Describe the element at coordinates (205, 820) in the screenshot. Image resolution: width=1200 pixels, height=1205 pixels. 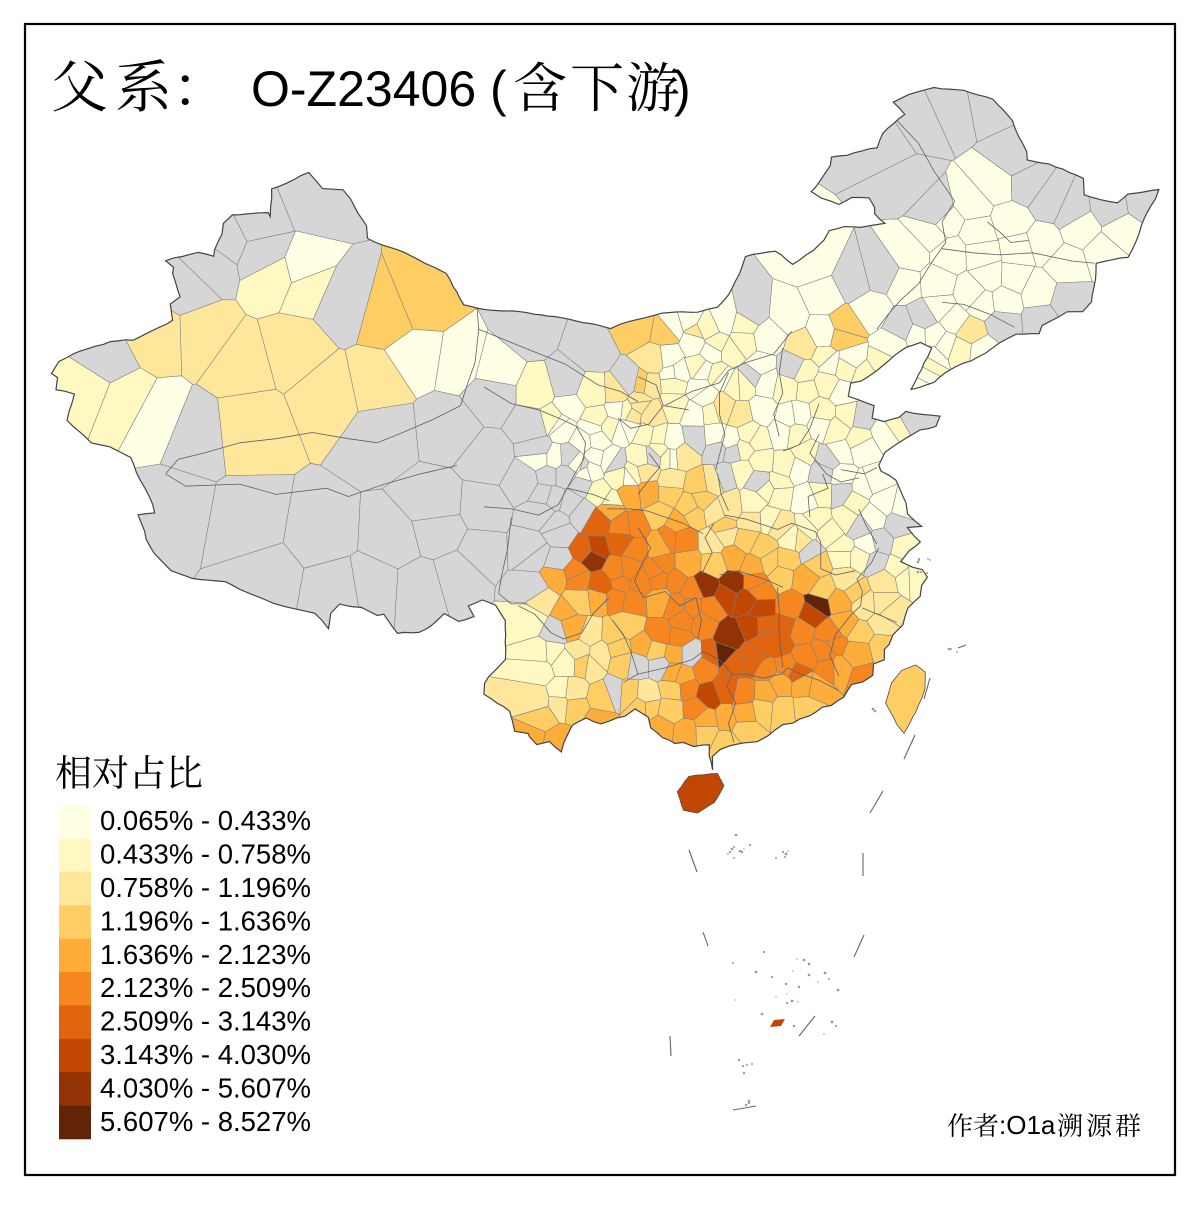
I see `svg-text: 0.065% - 0.433%` at that location.